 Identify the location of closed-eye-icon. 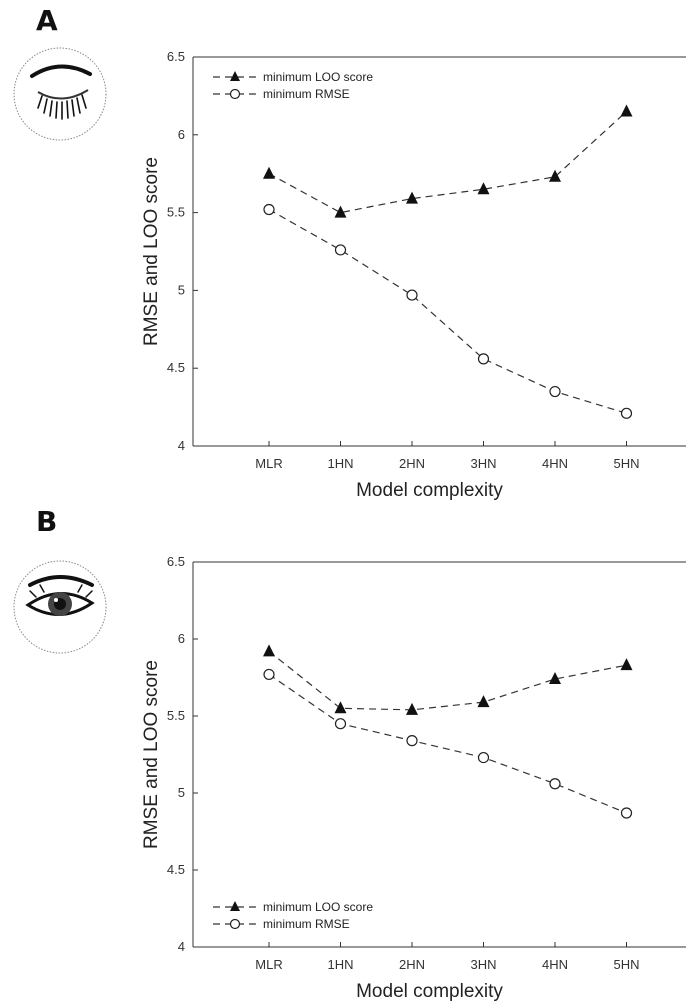
(60, 94).